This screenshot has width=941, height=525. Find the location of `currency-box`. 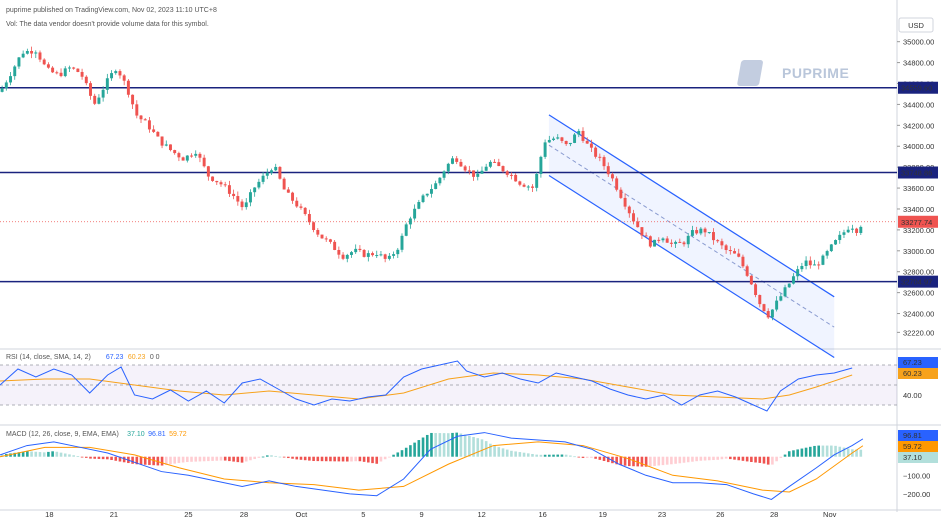

currency-box is located at coordinates (916, 25).